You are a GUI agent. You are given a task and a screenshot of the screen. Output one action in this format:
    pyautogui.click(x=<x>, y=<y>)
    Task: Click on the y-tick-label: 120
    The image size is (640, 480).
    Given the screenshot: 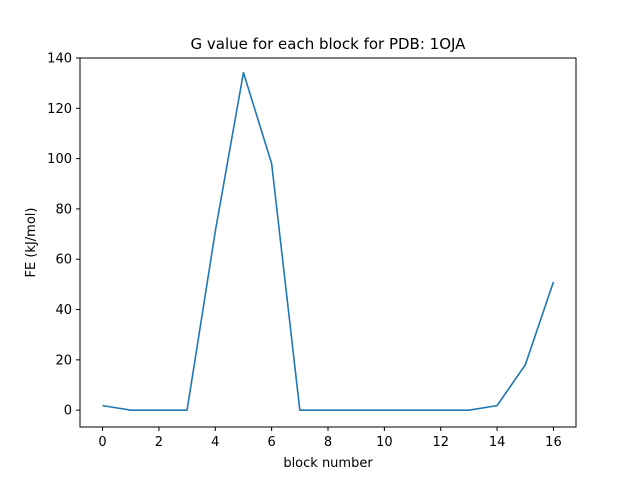 What is the action you would take?
    pyautogui.click(x=59, y=109)
    